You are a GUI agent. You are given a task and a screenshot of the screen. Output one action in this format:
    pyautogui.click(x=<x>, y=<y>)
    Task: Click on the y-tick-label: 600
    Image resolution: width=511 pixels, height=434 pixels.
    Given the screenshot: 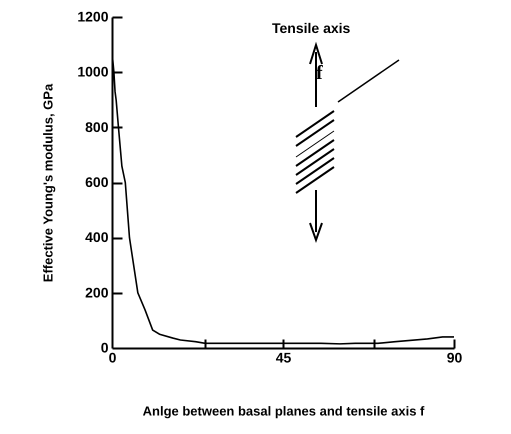 What is the action you would take?
    pyautogui.click(x=97, y=182)
    